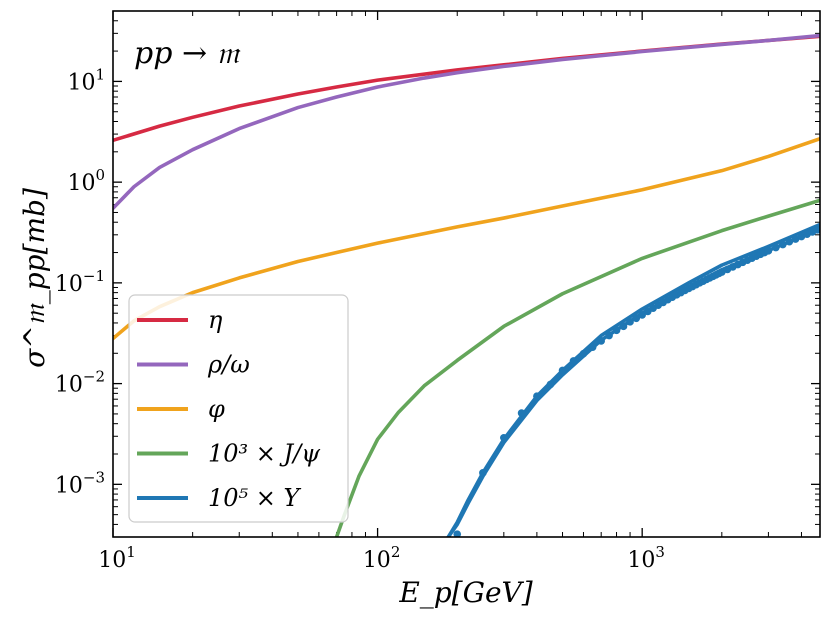 Image resolution: width=831 pixels, height=622 pixels. I want to click on y-tick-label: 10⁻², so click(80, 383).